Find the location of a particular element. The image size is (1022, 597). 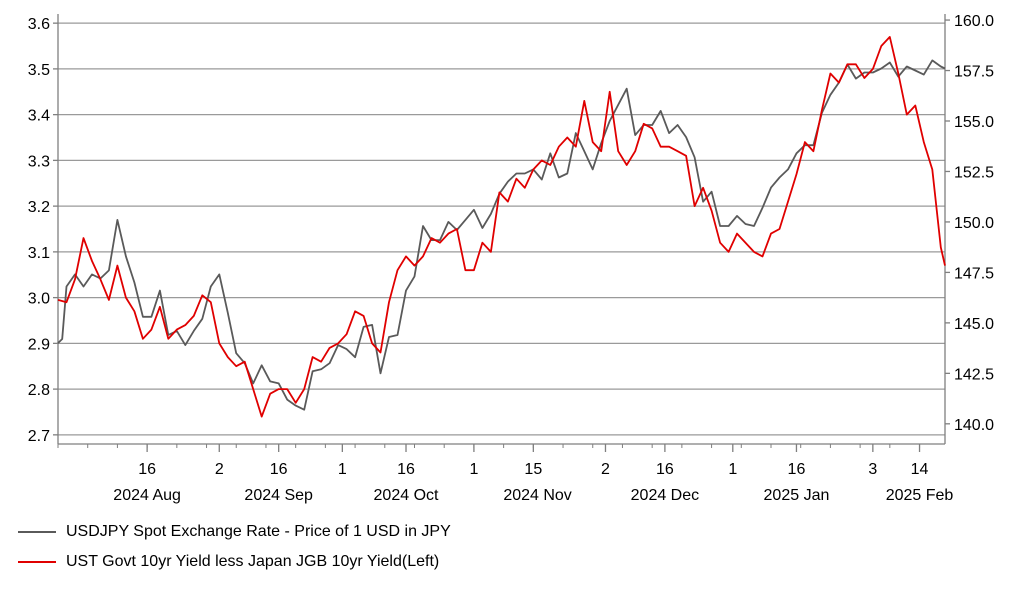

left-tick-label: 3.1 is located at coordinates (39, 253).